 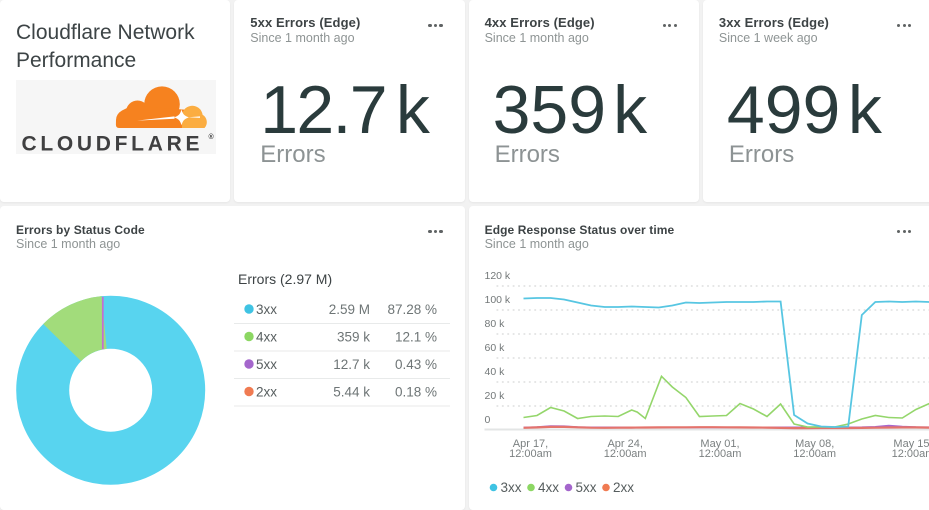 What do you see at coordinates (412, 309) in the screenshot?
I see `svg-text: 87.28 %` at bounding box center [412, 309].